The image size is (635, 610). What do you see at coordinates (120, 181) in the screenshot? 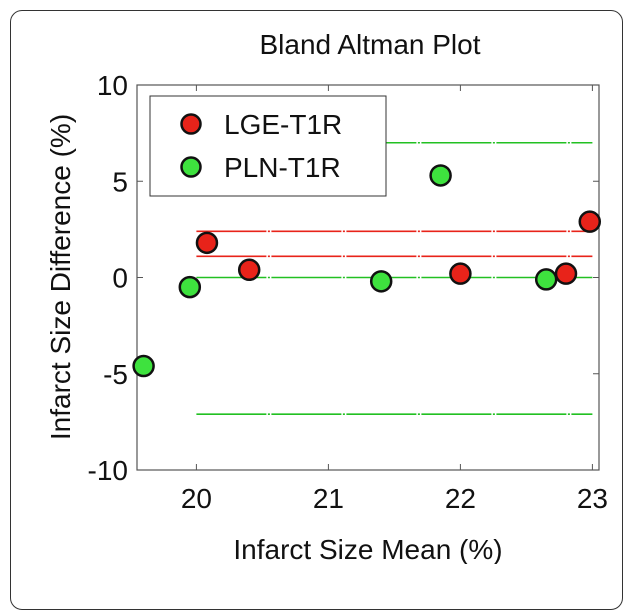
I see `y-tick-label: 5` at bounding box center [120, 181].